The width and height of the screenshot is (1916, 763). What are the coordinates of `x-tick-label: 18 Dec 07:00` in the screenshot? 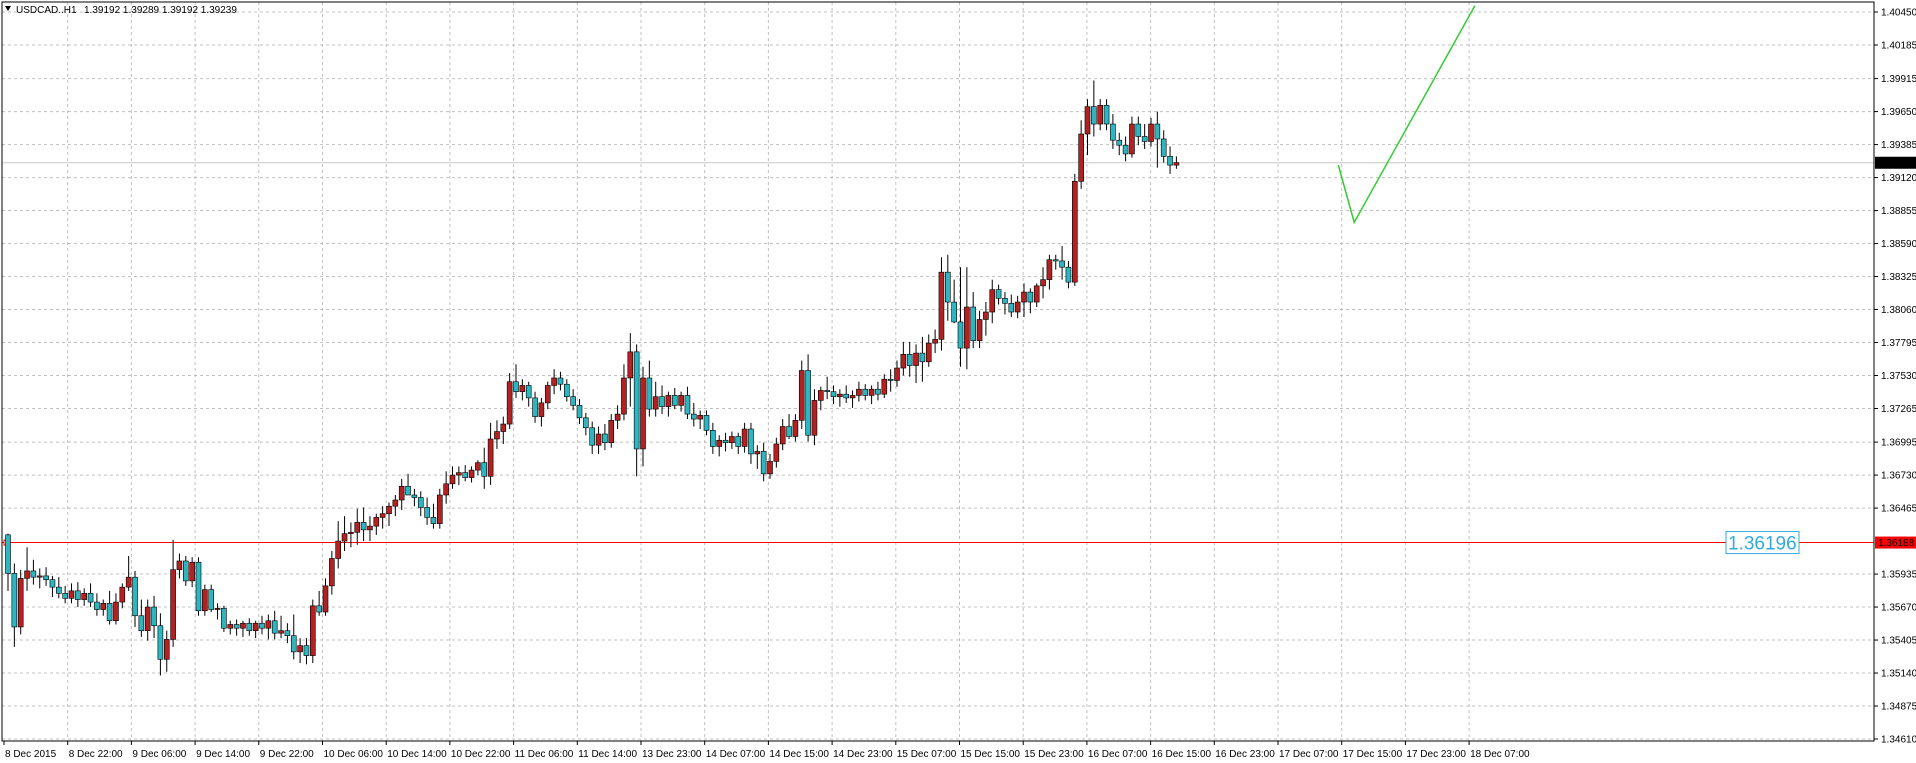 It's located at (1500, 754).